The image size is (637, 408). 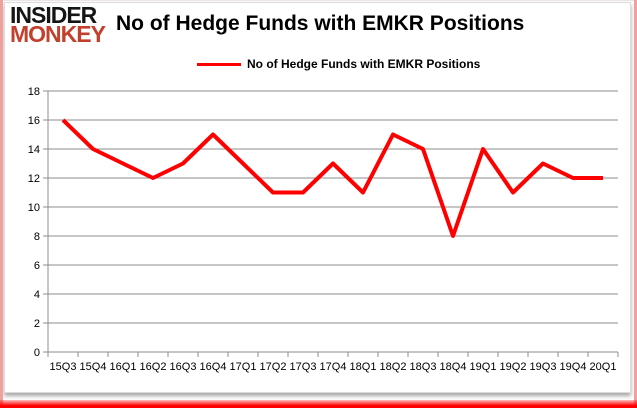 I want to click on svg-text: 18Q4, so click(x=453, y=367).